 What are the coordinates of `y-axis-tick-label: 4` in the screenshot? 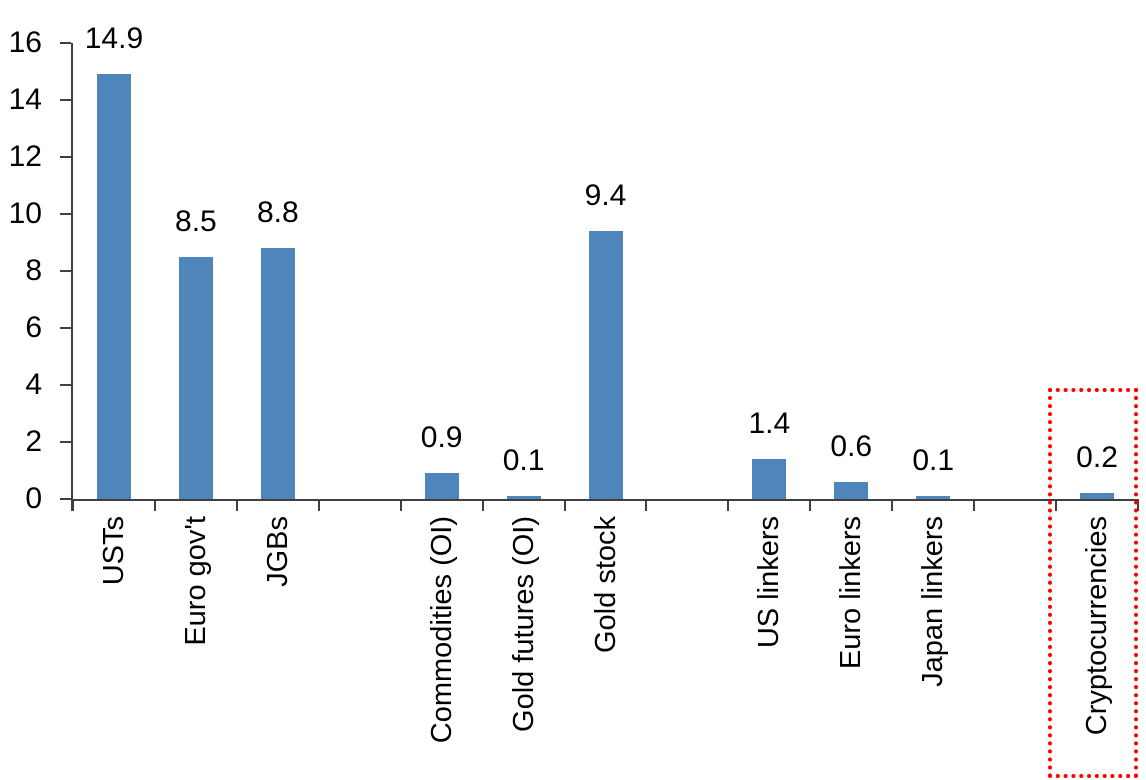 It's located at (33, 384).